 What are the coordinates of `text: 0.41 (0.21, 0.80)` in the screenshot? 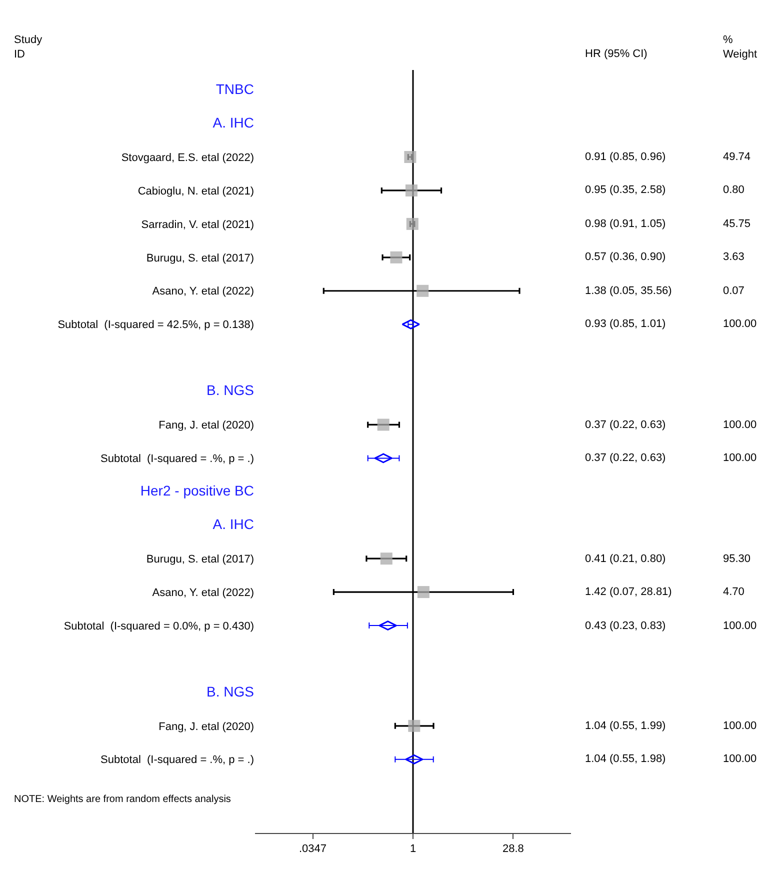 It's located at (625, 559).